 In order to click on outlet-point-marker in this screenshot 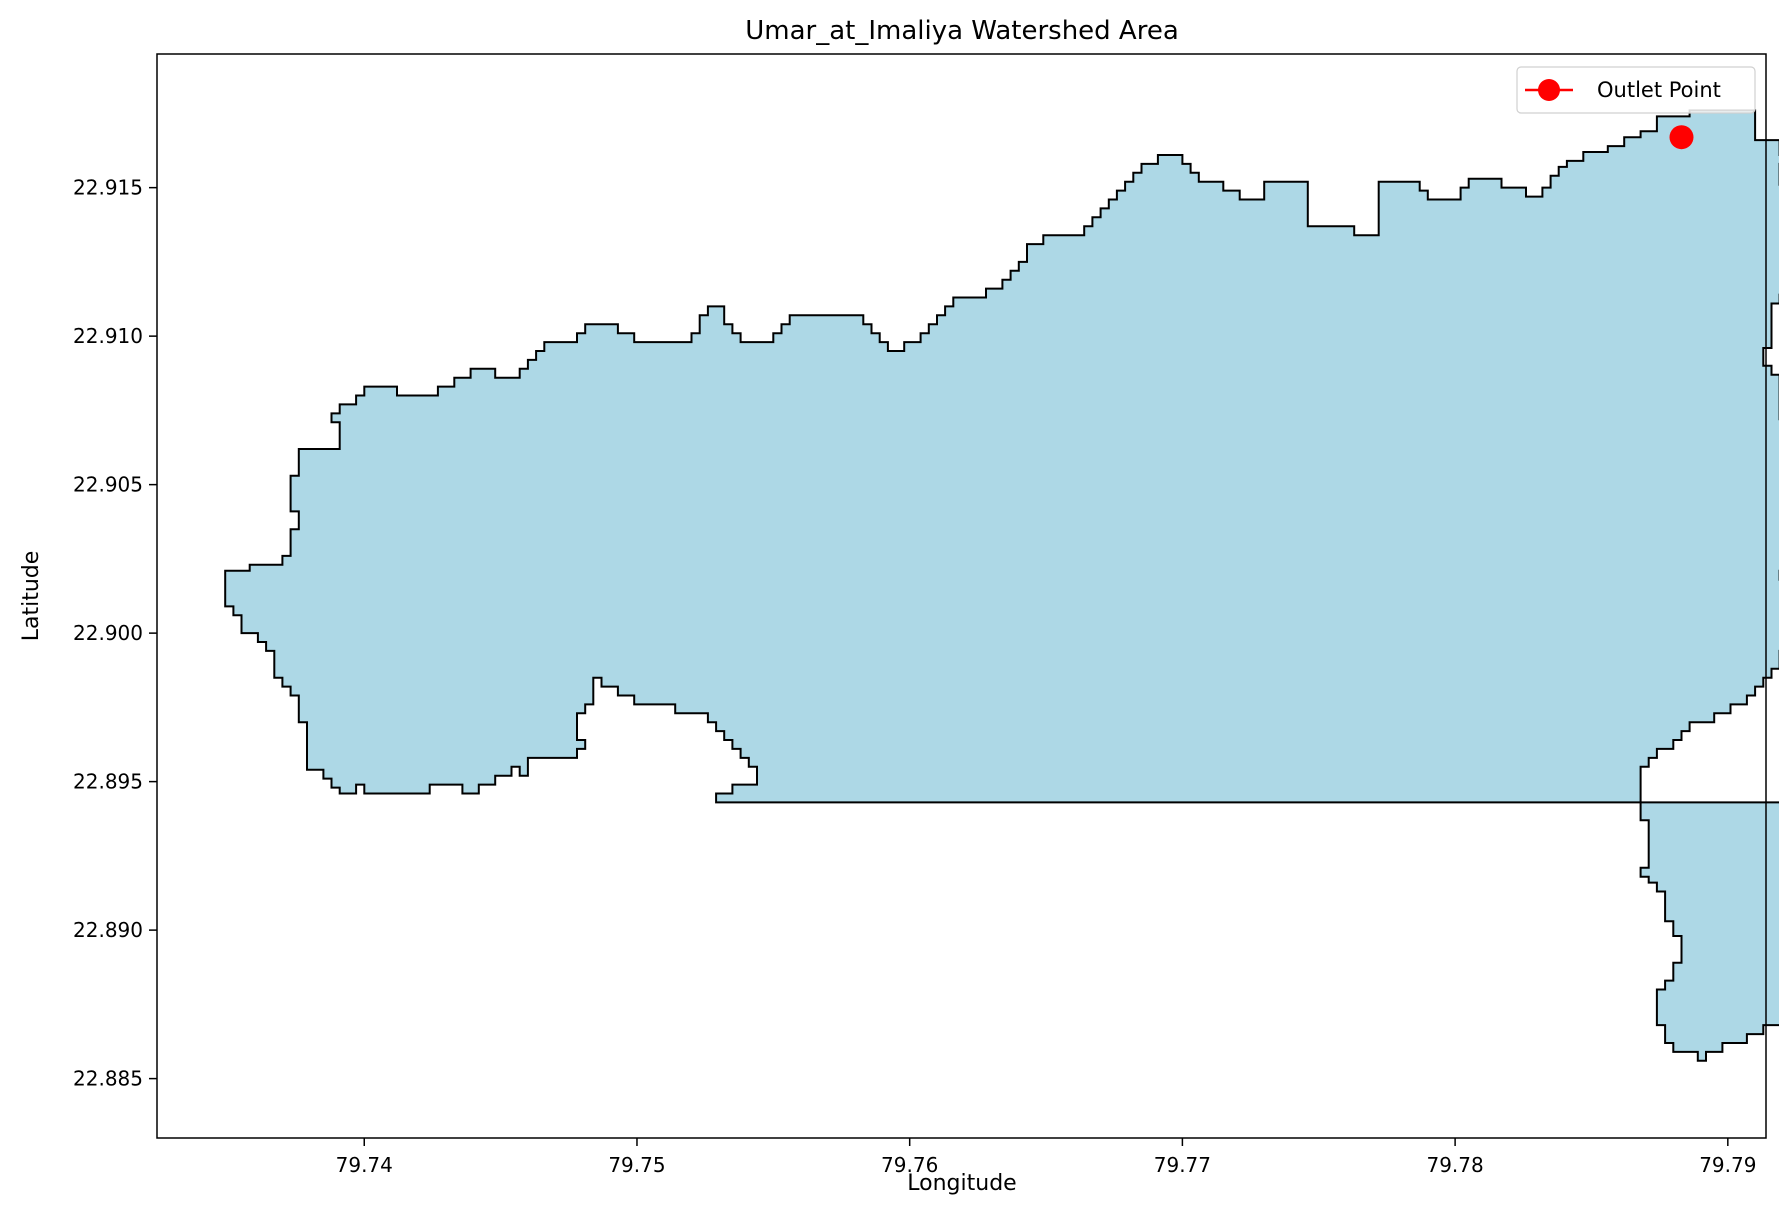, I will do `click(1681, 137)`.